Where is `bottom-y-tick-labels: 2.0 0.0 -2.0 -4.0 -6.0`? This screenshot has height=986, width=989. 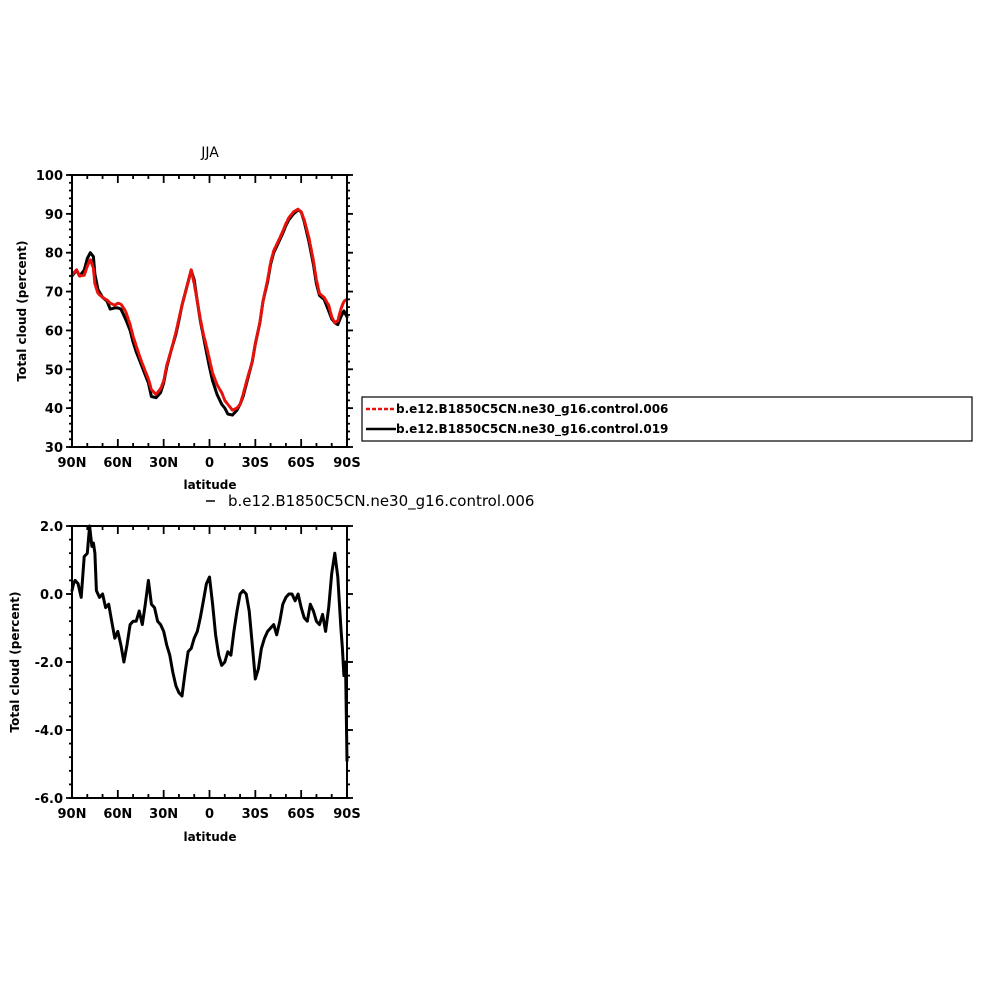 bottom-y-tick-labels: 2.0 0.0 -2.0 -4.0 -6.0 is located at coordinates (49, 663).